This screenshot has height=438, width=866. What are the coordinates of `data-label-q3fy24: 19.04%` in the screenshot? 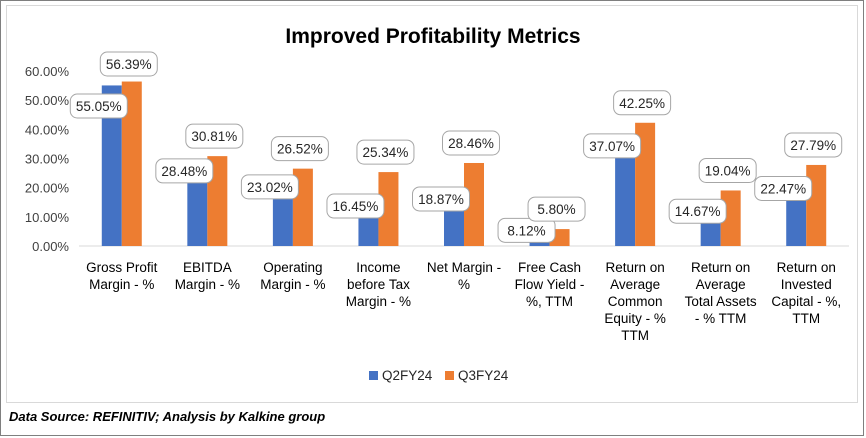 It's located at (728, 170).